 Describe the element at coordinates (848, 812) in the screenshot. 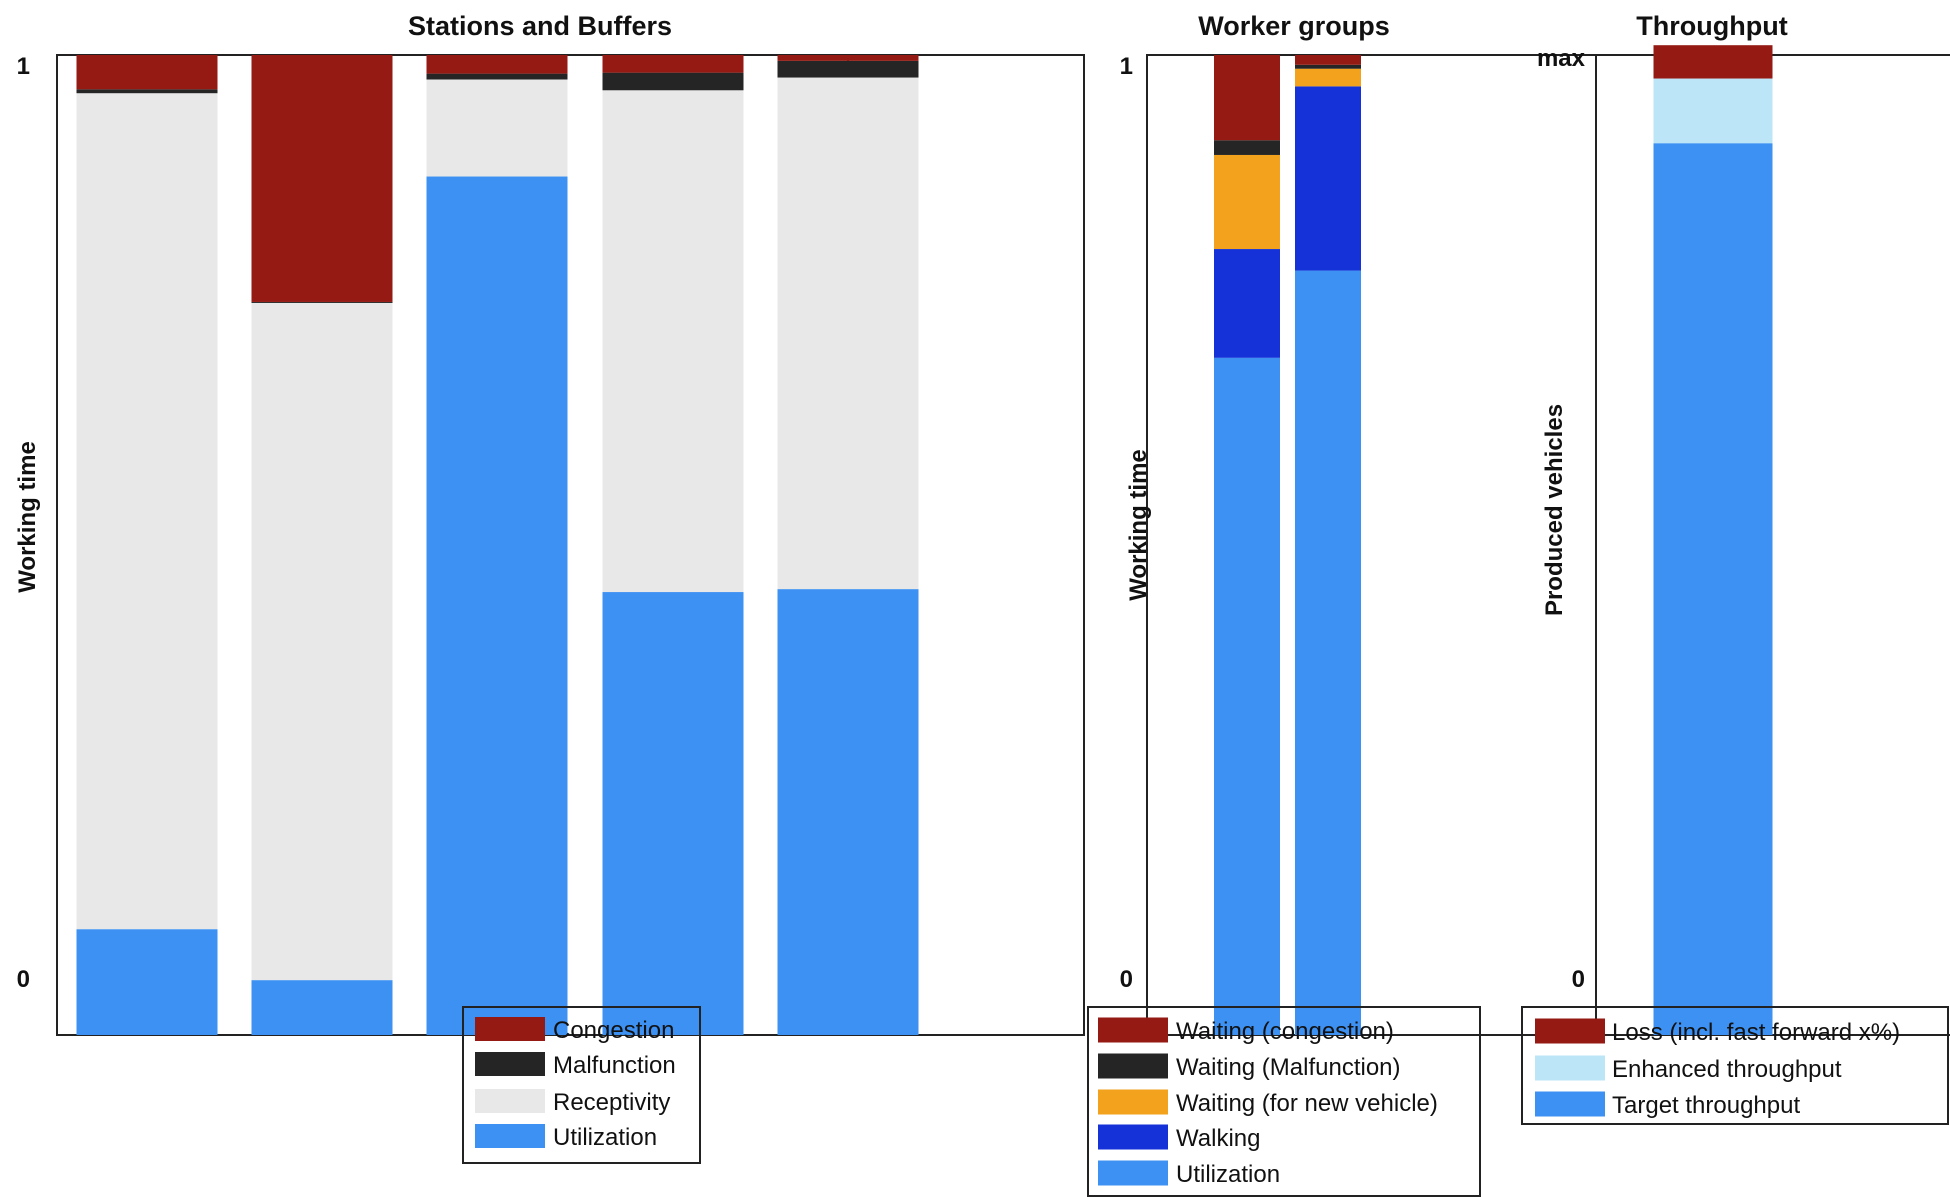

I see `stations-and-buffers-bar-5-utilization-segment` at that location.